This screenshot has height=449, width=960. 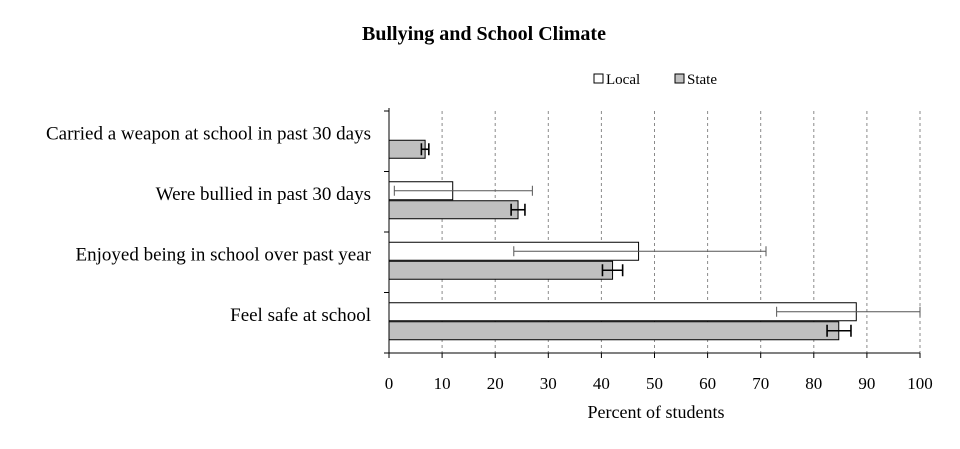 What do you see at coordinates (263, 194) in the screenshot?
I see `category-label-1: Were bullied in past 30 days` at bounding box center [263, 194].